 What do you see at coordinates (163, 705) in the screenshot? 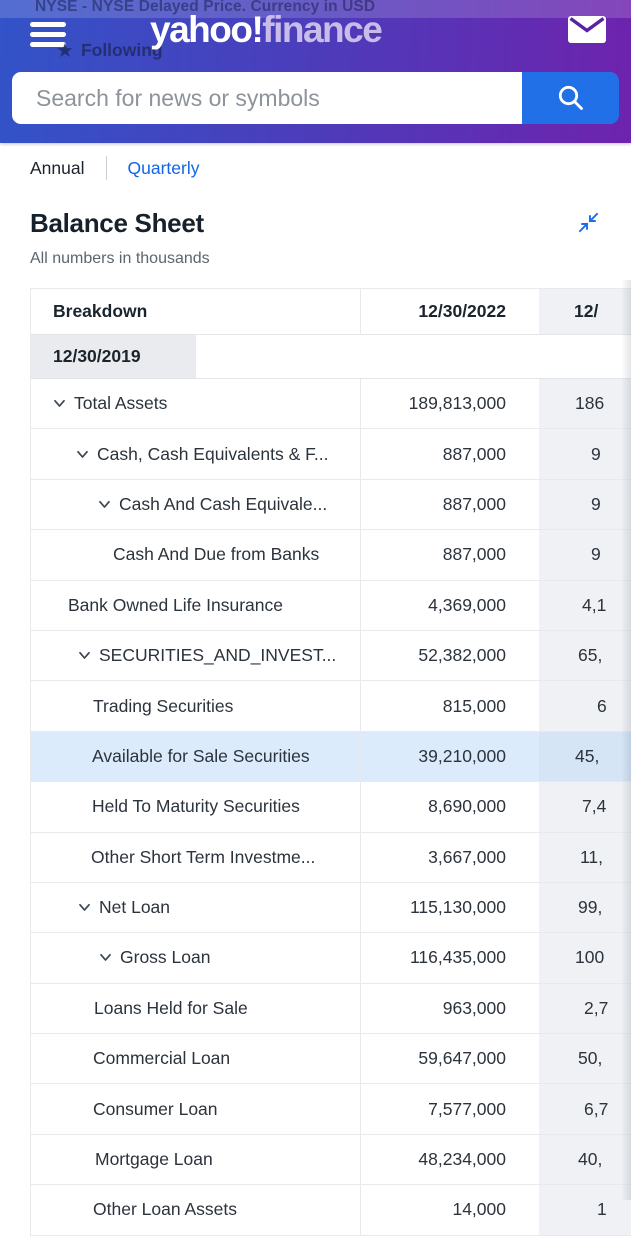
I see `row-label: Trading Securities` at bounding box center [163, 705].